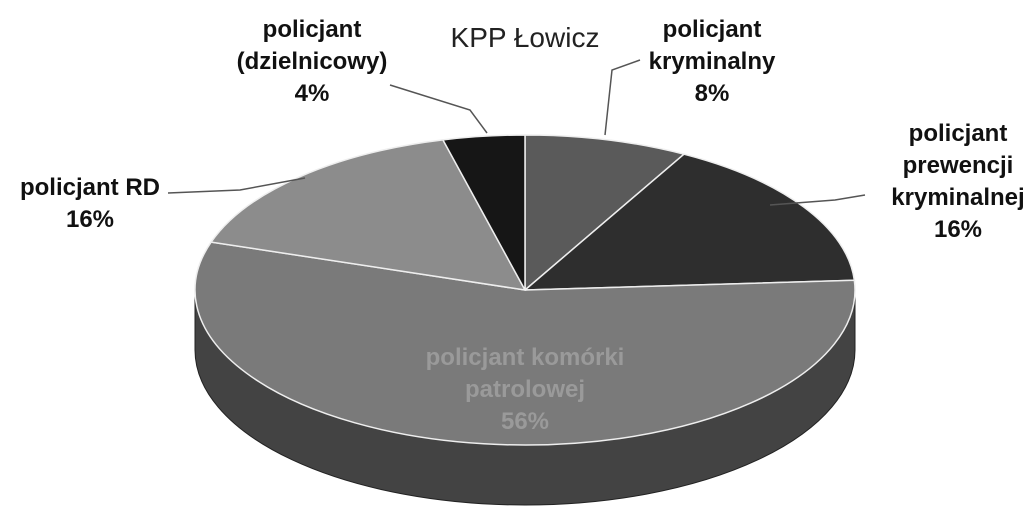  I want to click on label-name: policjant kryminalny, so click(712, 45).